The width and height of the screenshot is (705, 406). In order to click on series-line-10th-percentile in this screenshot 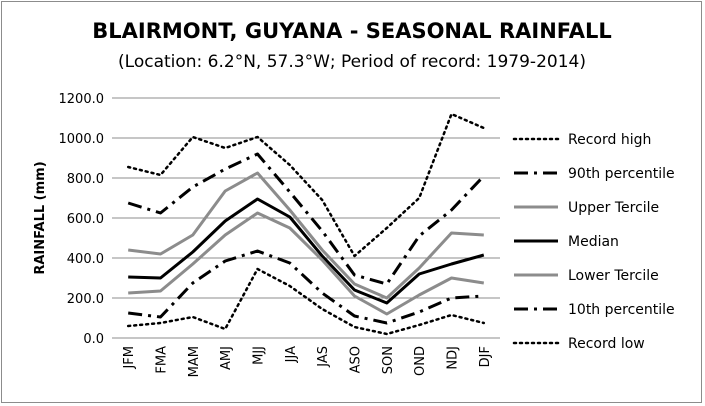, I will do `click(306, 287)`.